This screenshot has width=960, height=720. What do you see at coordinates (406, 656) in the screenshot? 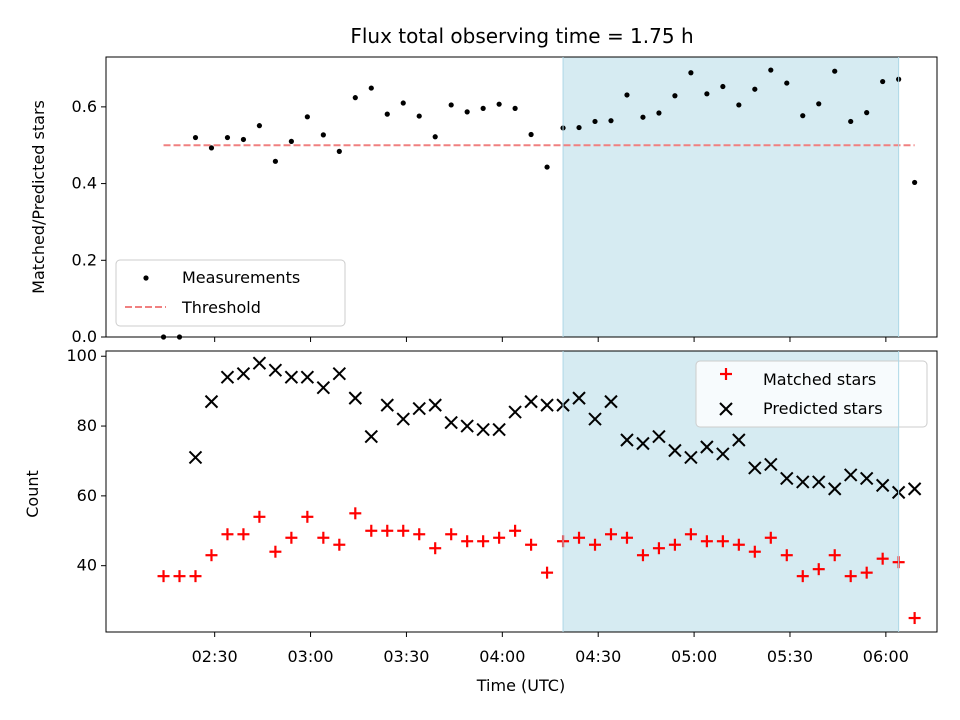
I see `x-tick-label: 03:30` at bounding box center [406, 656].